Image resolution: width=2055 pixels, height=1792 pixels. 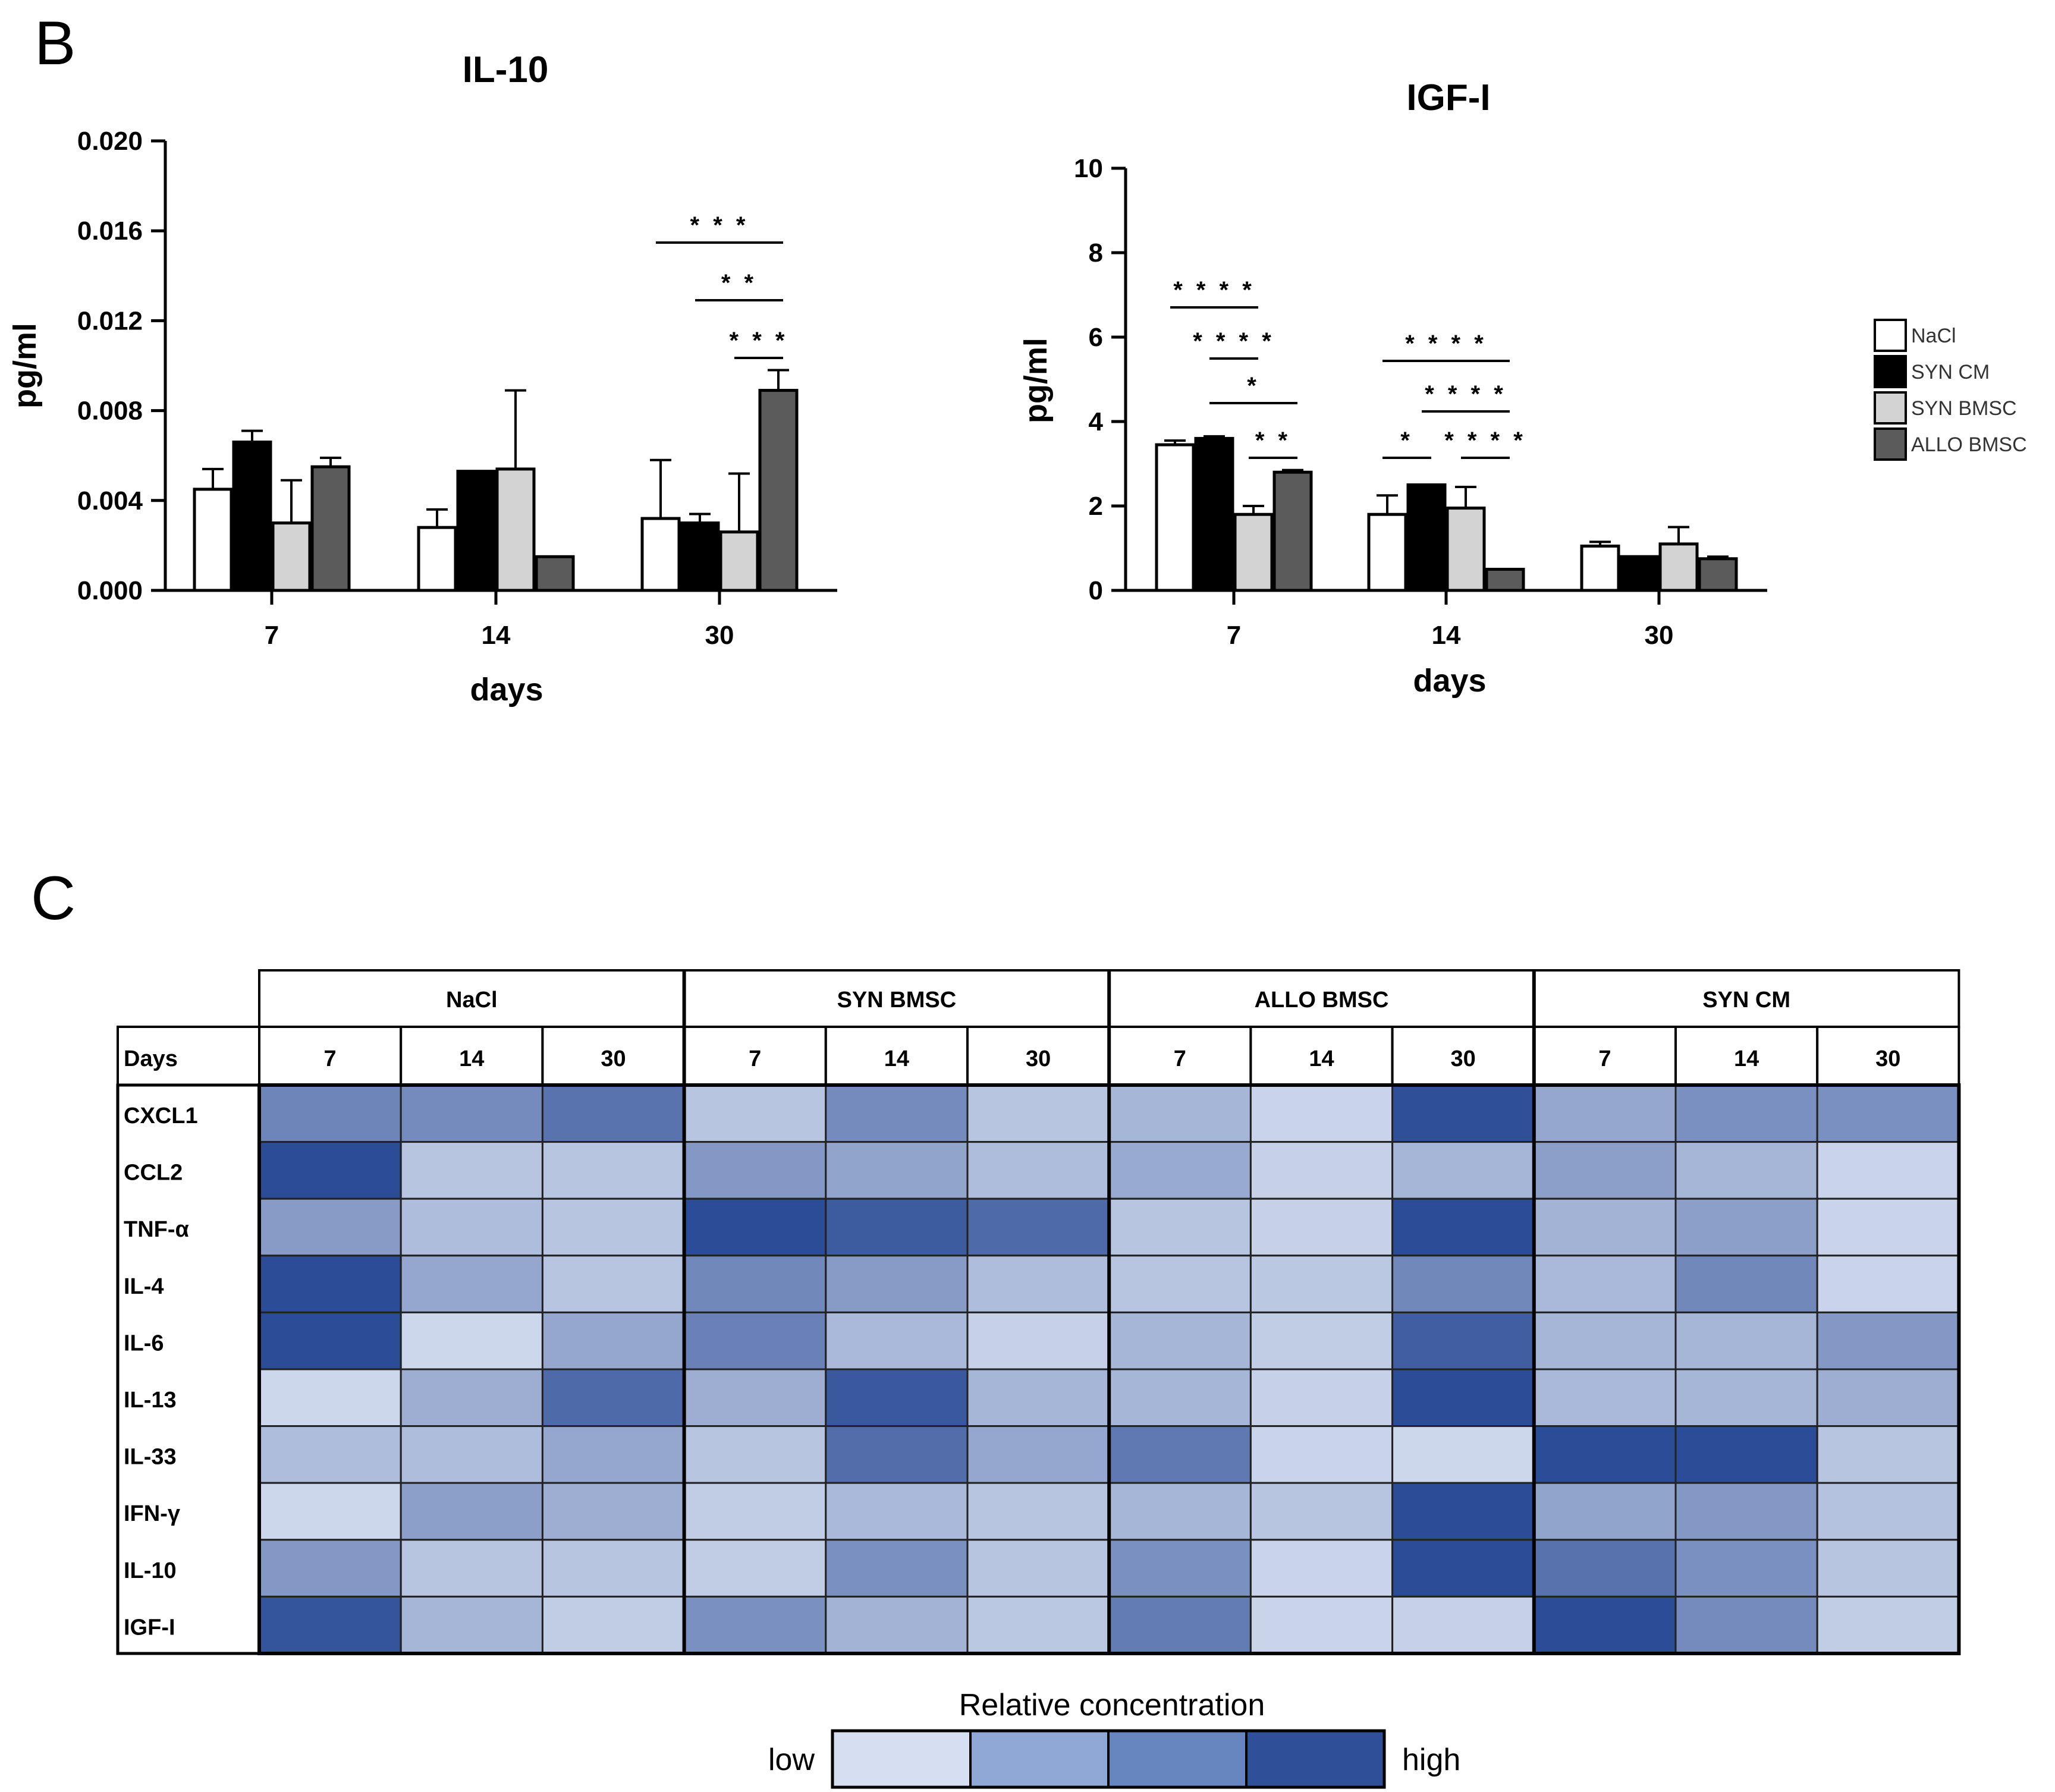 What do you see at coordinates (1406, 440) in the screenshot?
I see `significance-label: *` at bounding box center [1406, 440].